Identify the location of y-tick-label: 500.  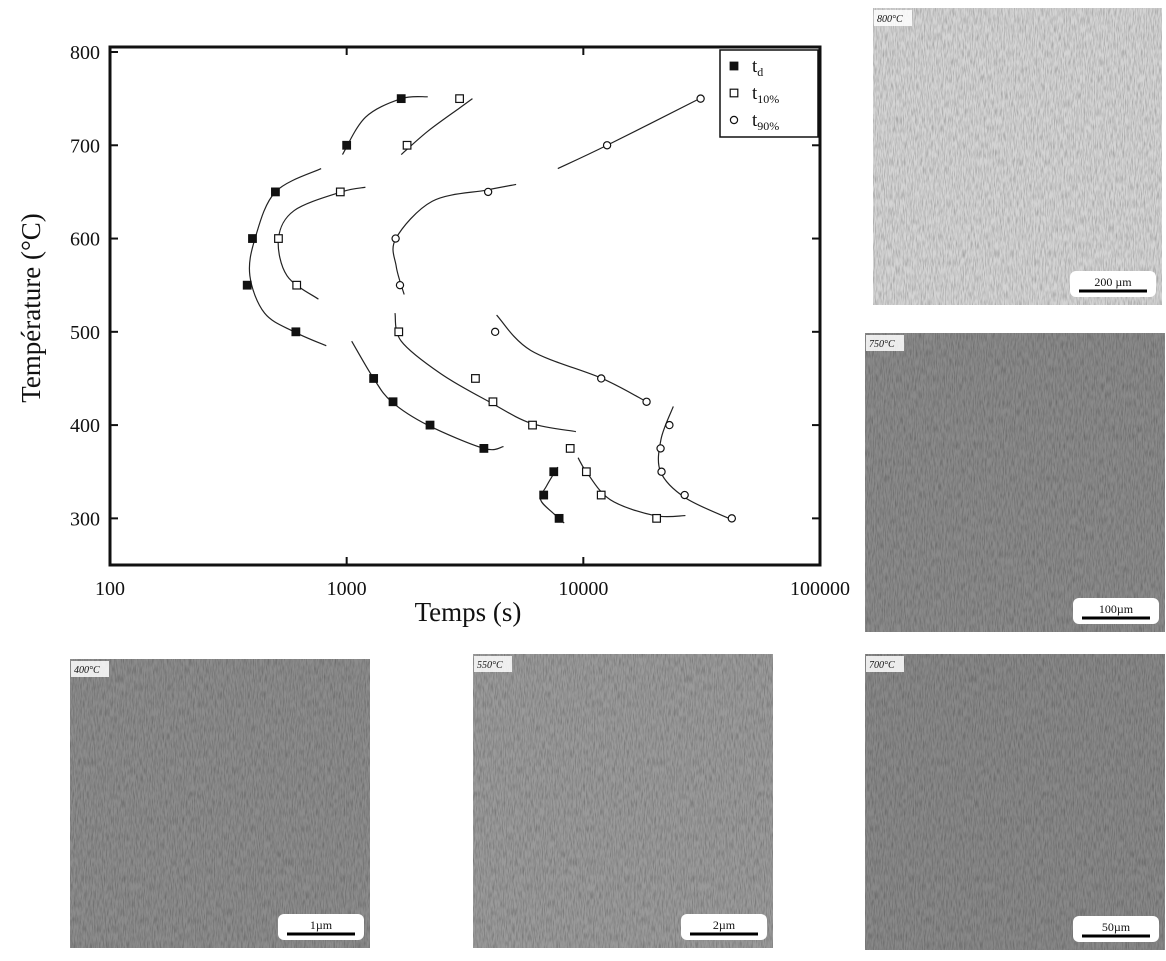
(85, 333).